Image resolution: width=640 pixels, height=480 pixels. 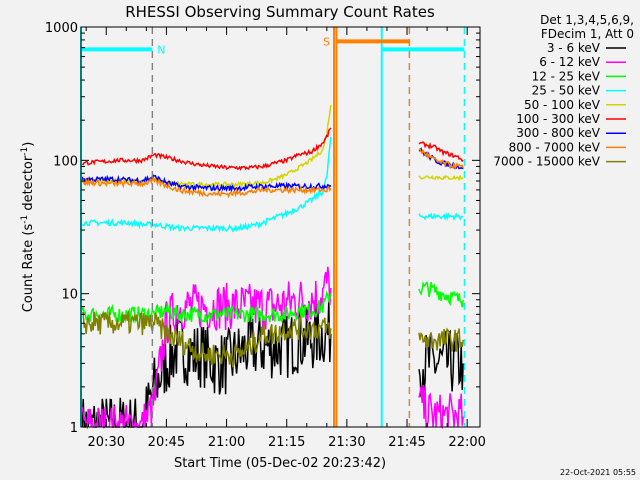 I want to click on y-axis-title-part: Count Rate (s, so click(x=28, y=268).